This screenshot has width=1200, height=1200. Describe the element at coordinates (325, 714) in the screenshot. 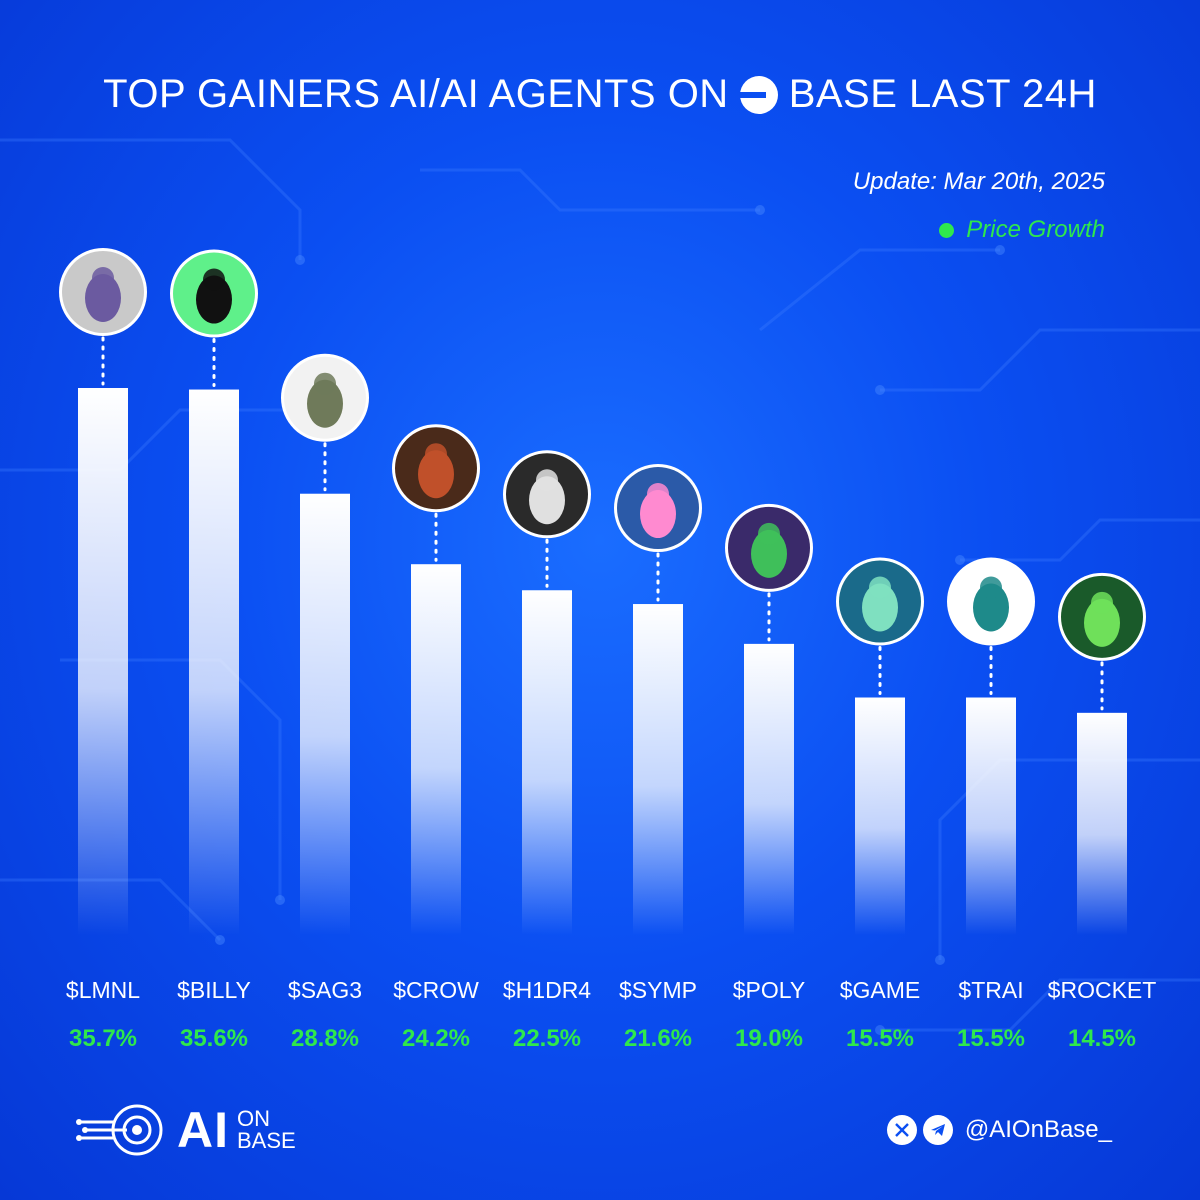

I see `bar-sag3` at that location.